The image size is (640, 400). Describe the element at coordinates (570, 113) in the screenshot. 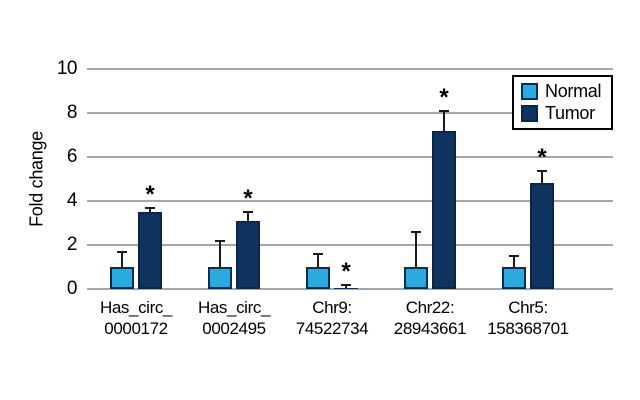

I see `legend-label-tumor: Tumor` at that location.